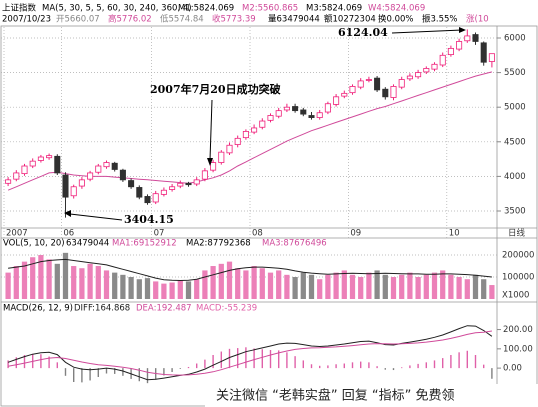  I want to click on x-tick-label: 07, so click(159, 234).